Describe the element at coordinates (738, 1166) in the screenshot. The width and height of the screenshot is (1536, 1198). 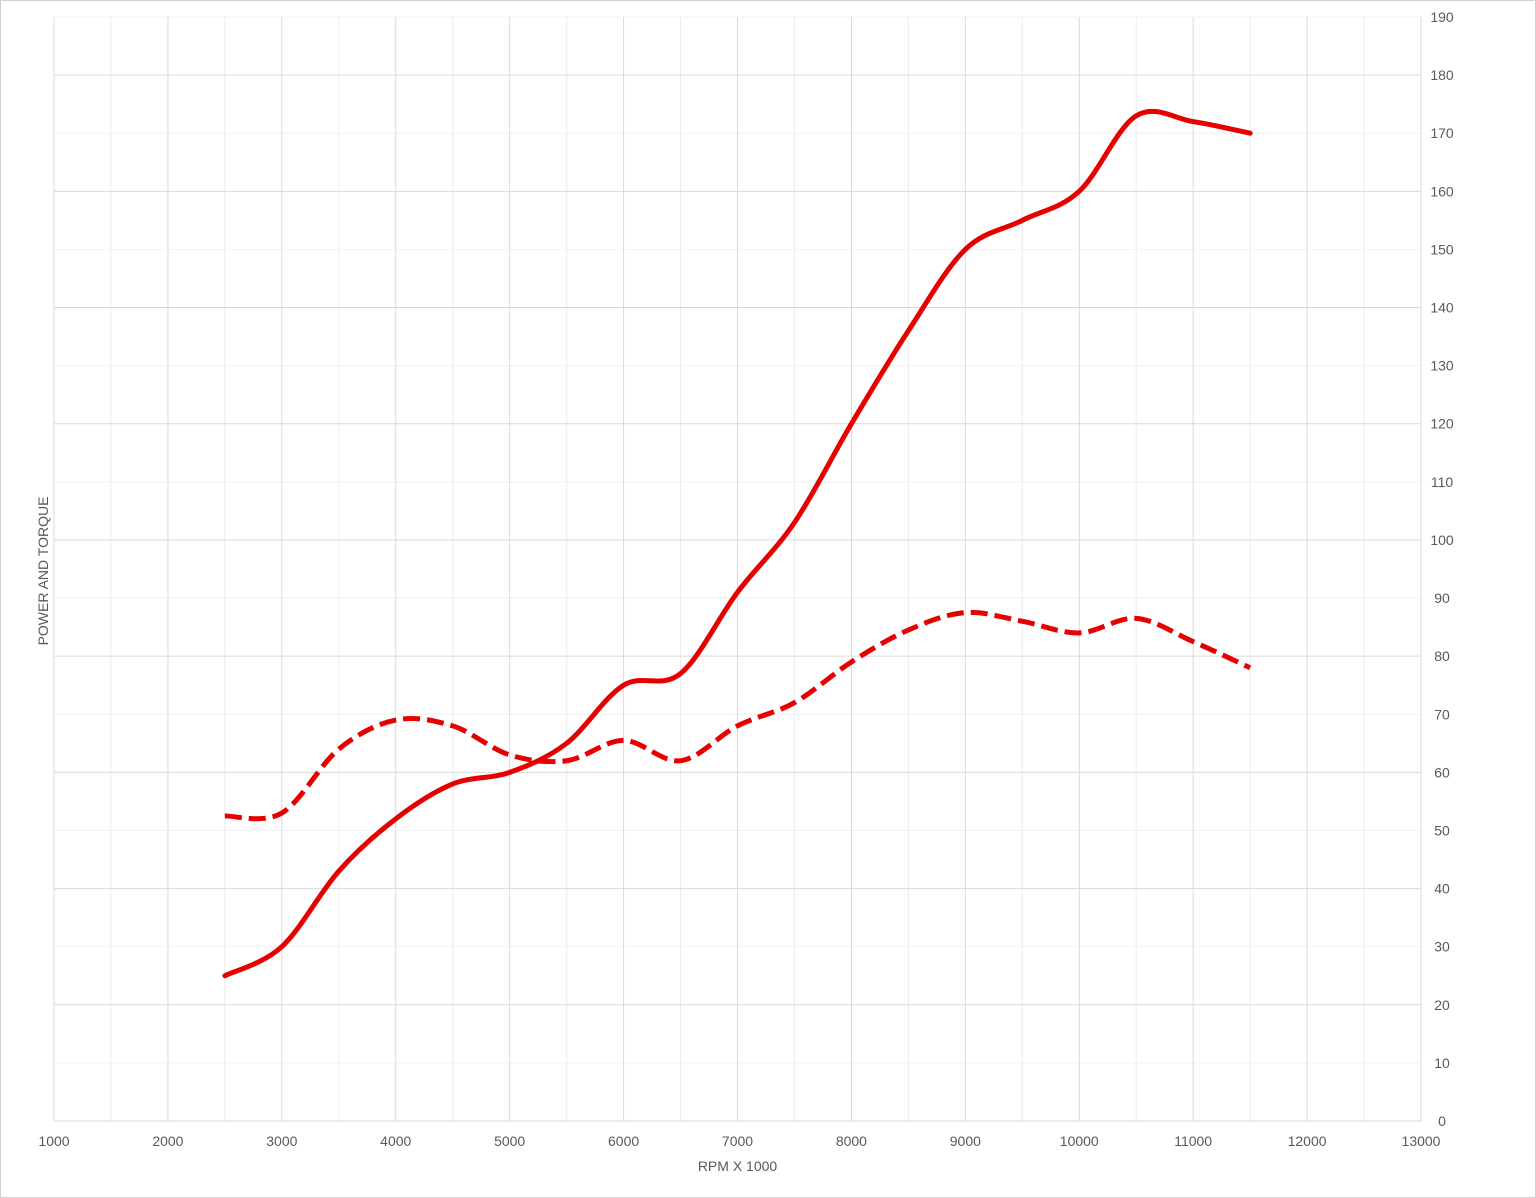
I see `x-axis-title: RPM X 1000` at that location.